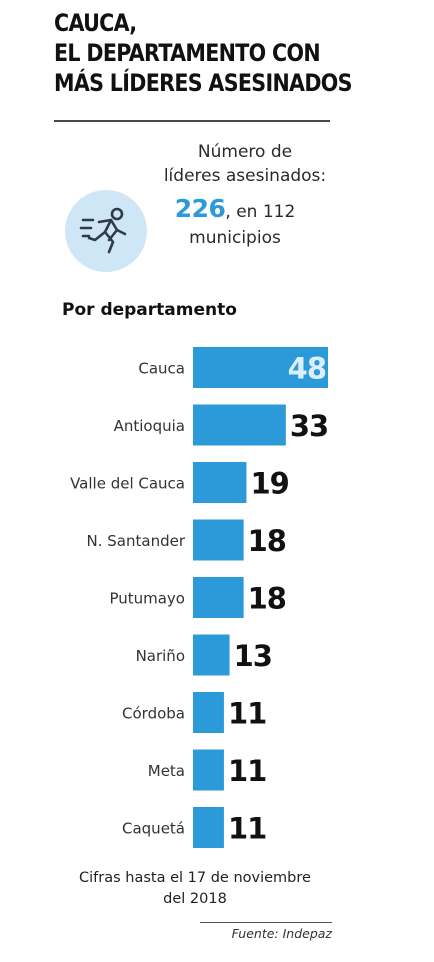  I want to click on summary-label: Número de líderes asesinados:, so click(245, 164).